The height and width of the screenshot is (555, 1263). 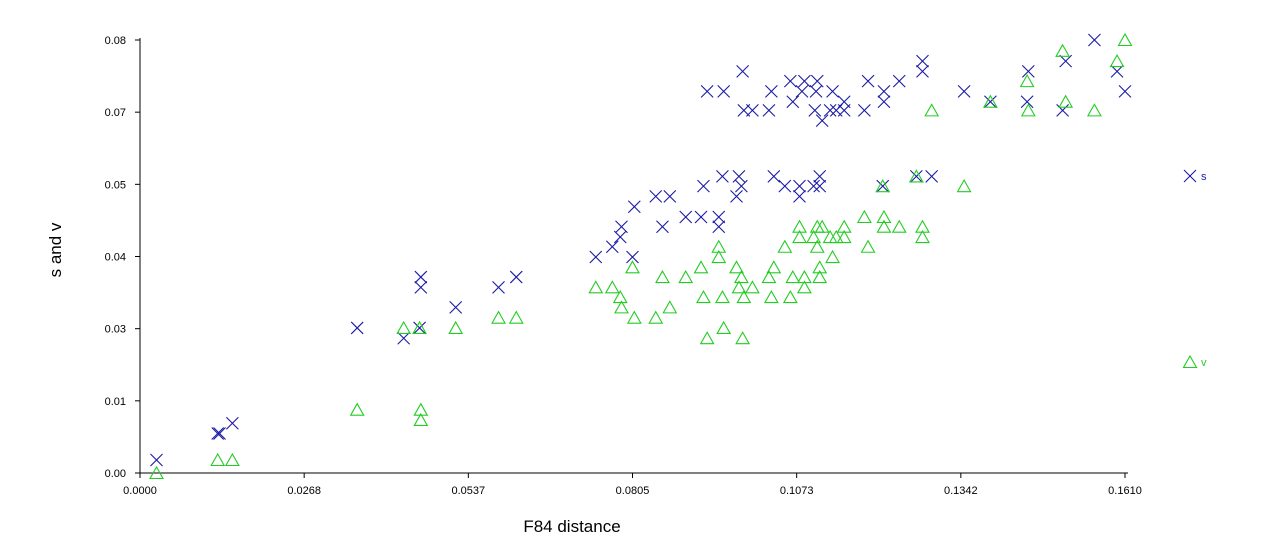 What do you see at coordinates (115, 402) in the screenshot?
I see `y-tick-label: 0.01` at bounding box center [115, 402].